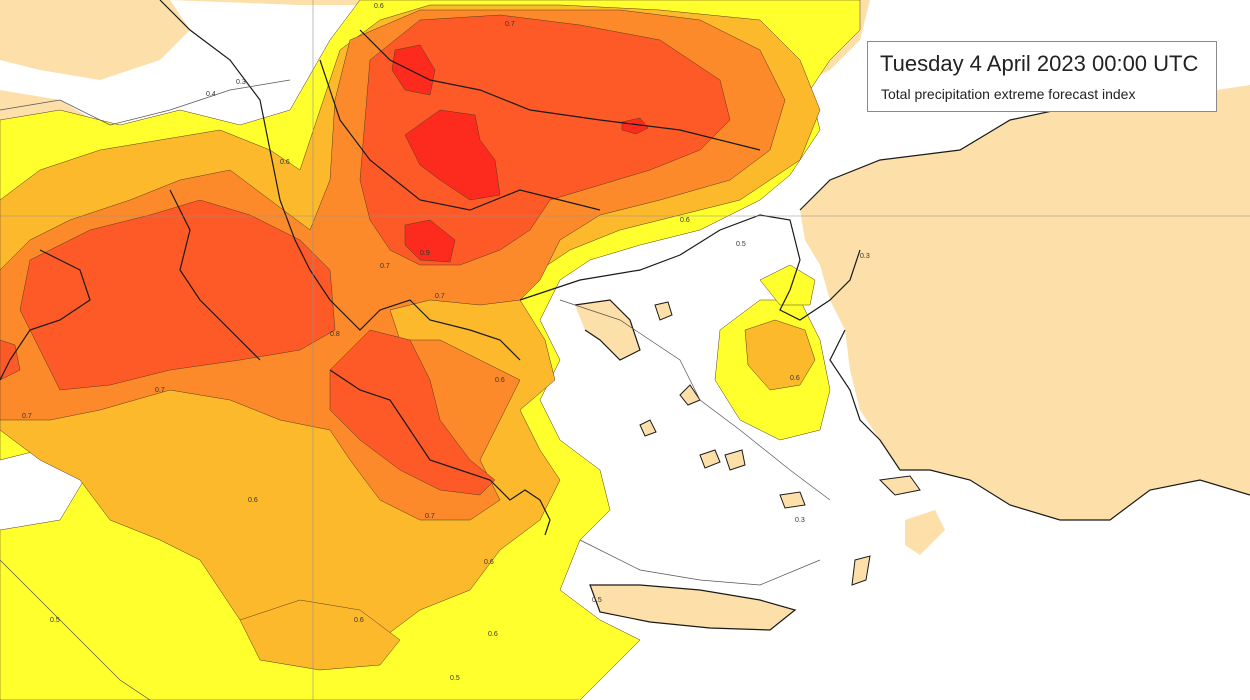  I want to click on coastline-aegean-north, so click(690, 267).